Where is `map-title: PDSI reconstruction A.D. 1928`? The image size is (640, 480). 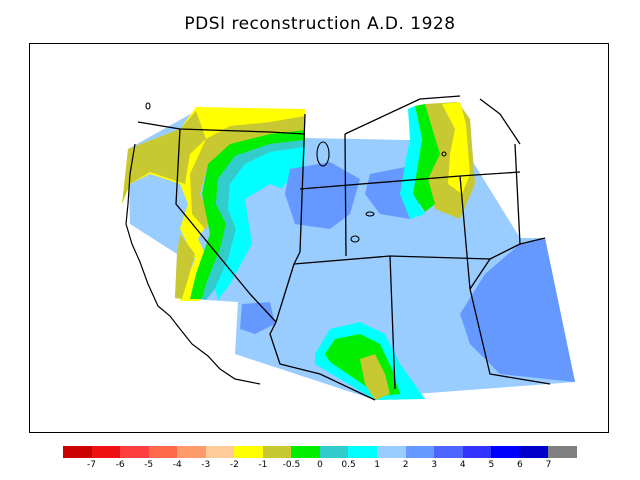
map-title: PDSI reconstruction A.D. 1928 is located at coordinates (320, 24).